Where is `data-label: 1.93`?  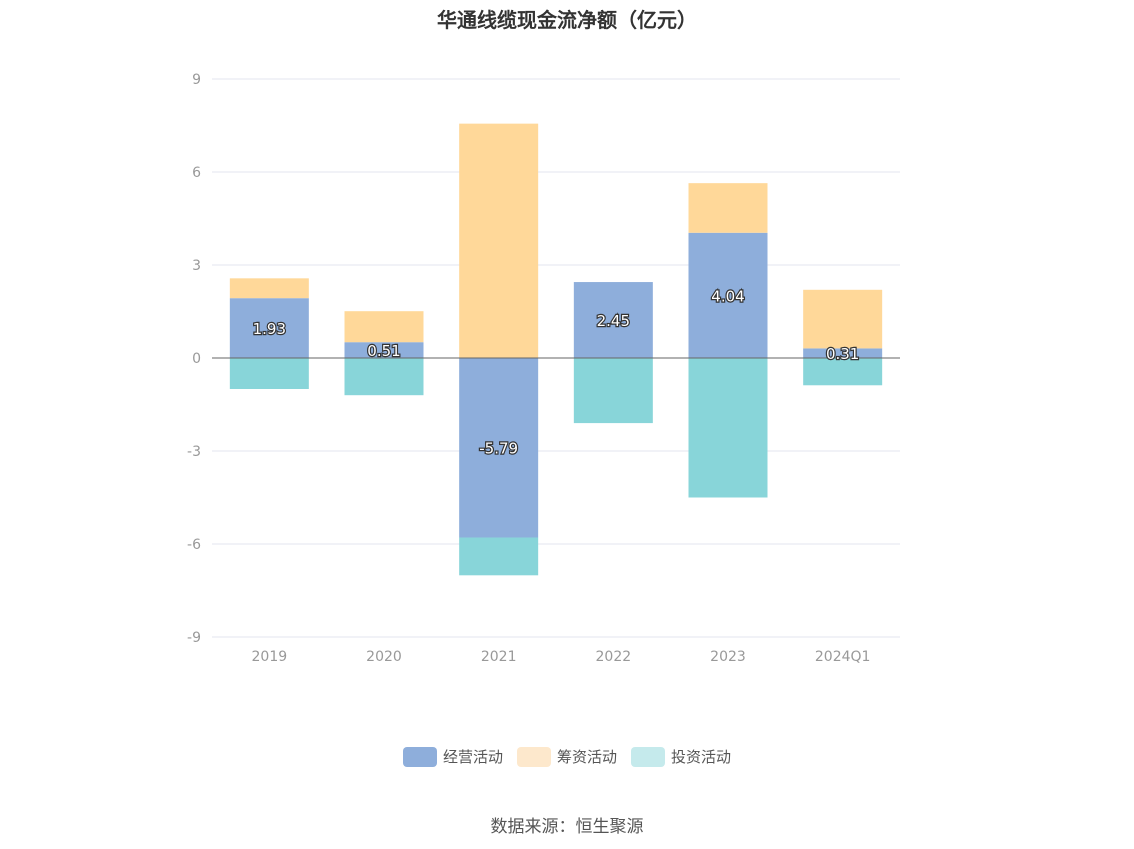 data-label: 1.93 is located at coordinates (269, 329).